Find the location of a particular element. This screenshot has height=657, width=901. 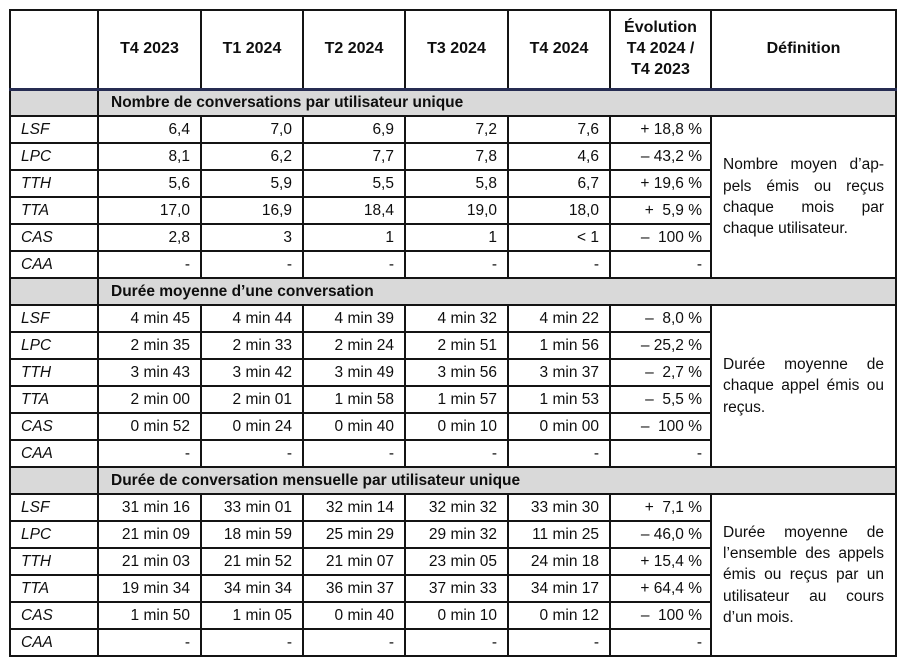

value-cell: 2,8 is located at coordinates (149, 237).